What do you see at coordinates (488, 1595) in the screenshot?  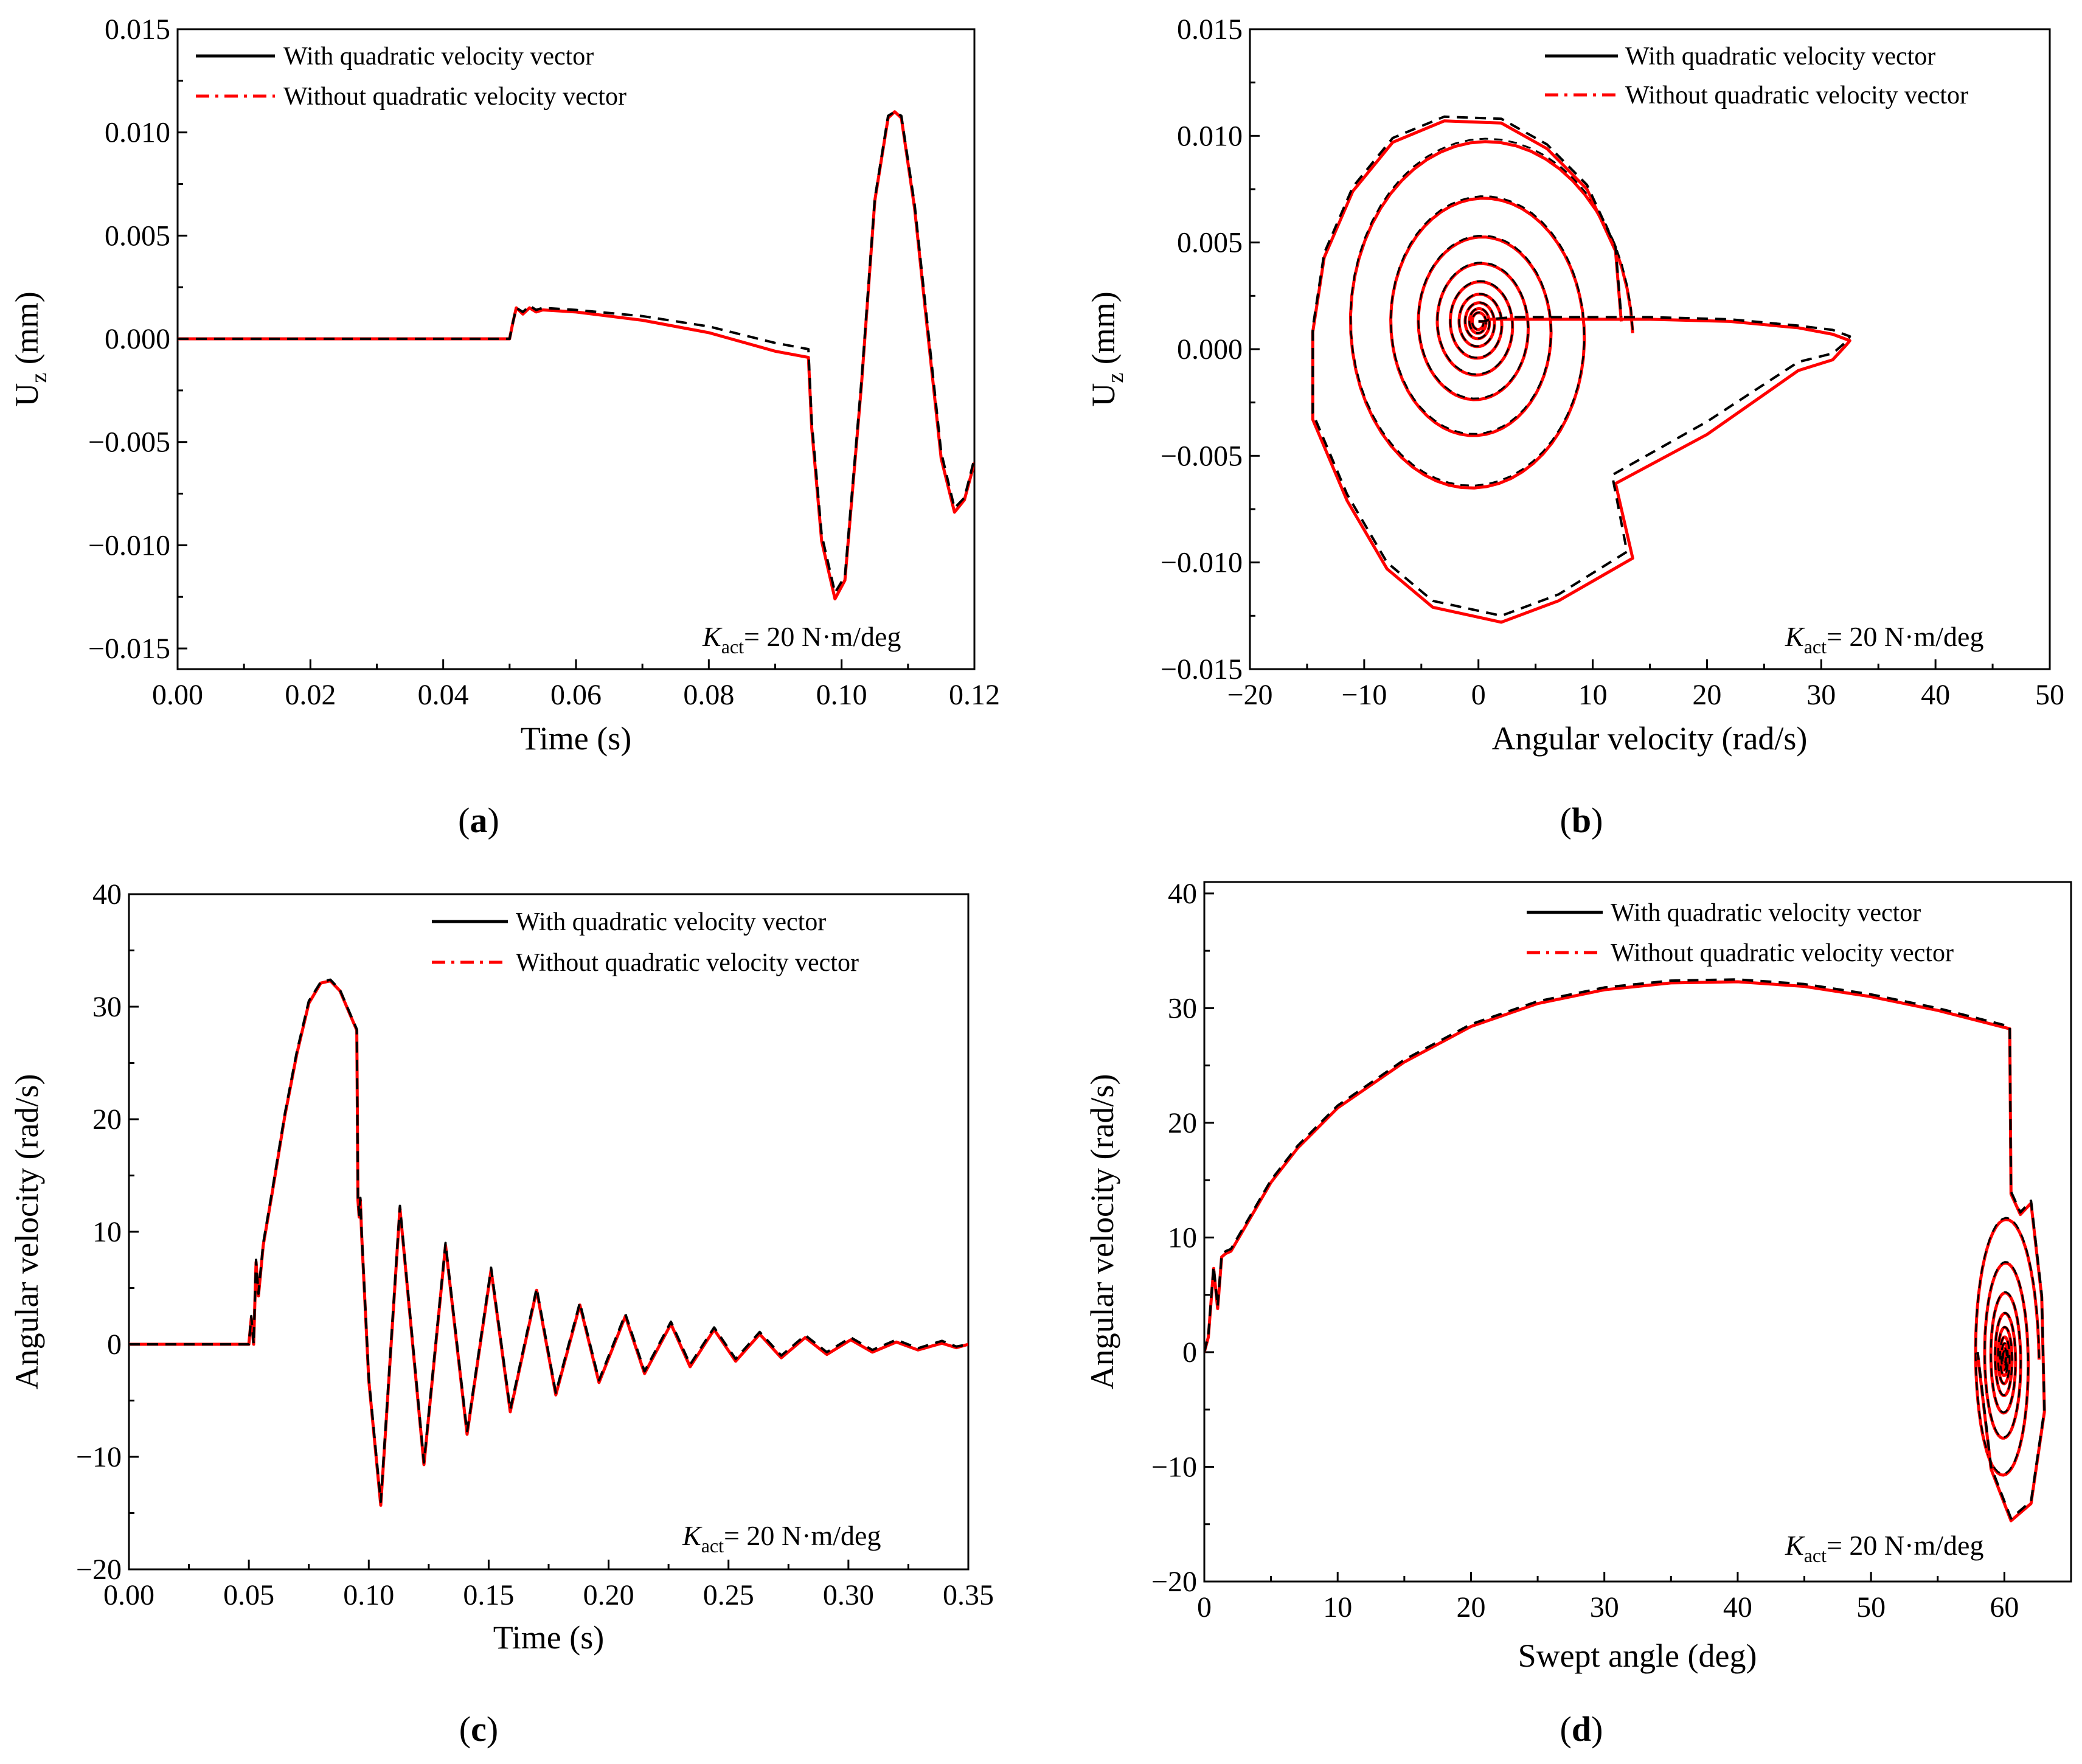 I see `x-tick-label: 0.15` at bounding box center [488, 1595].